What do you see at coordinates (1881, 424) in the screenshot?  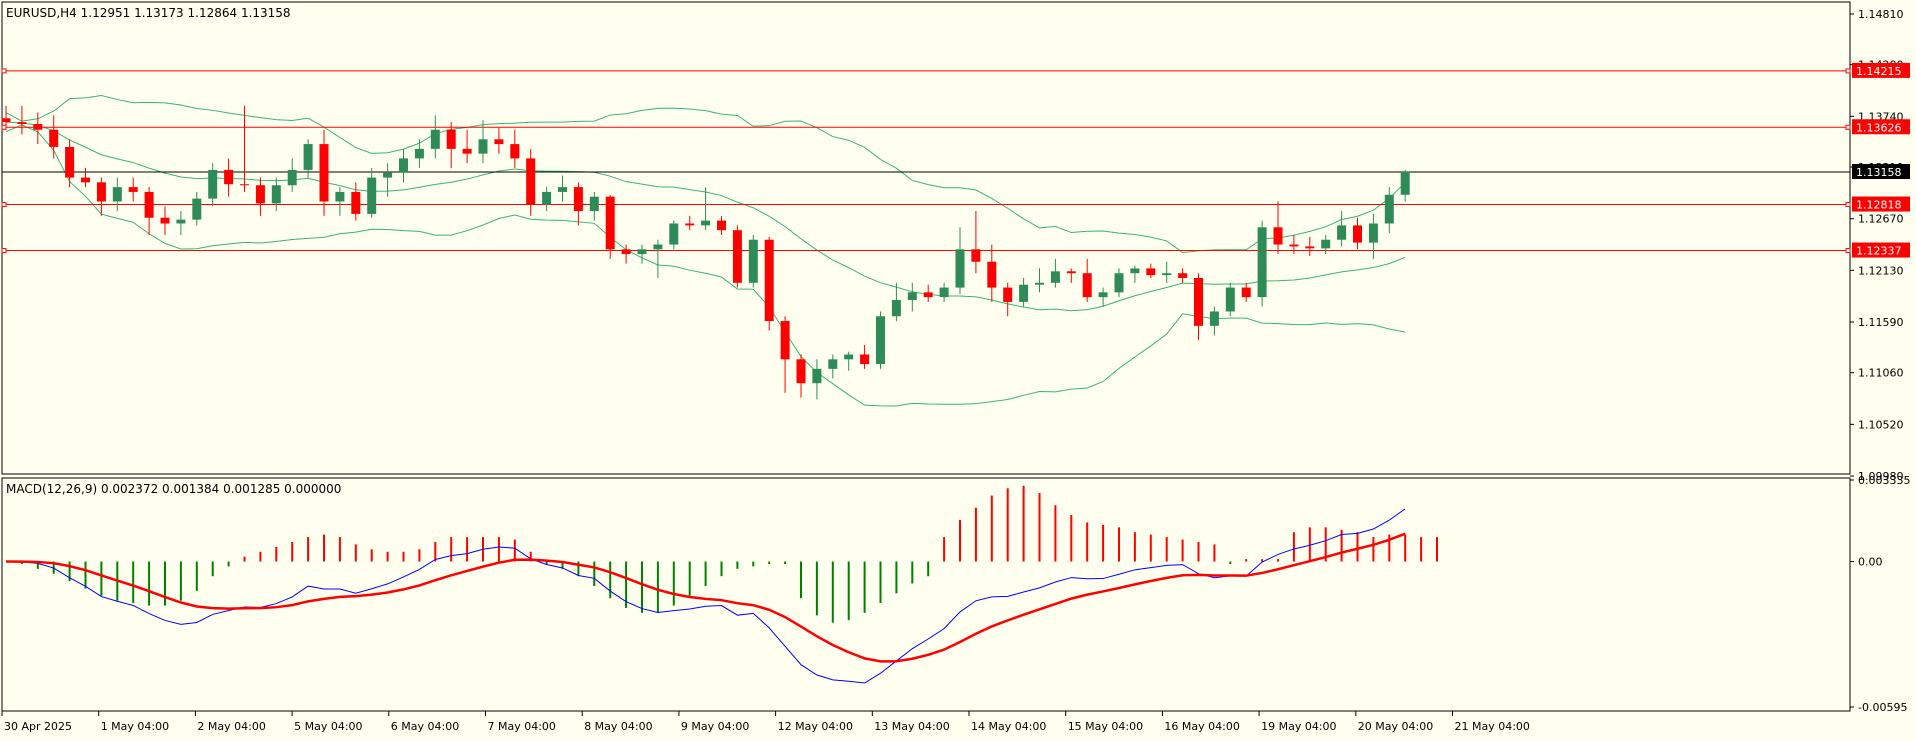 I see `price-tick-label: 1.10520` at bounding box center [1881, 424].